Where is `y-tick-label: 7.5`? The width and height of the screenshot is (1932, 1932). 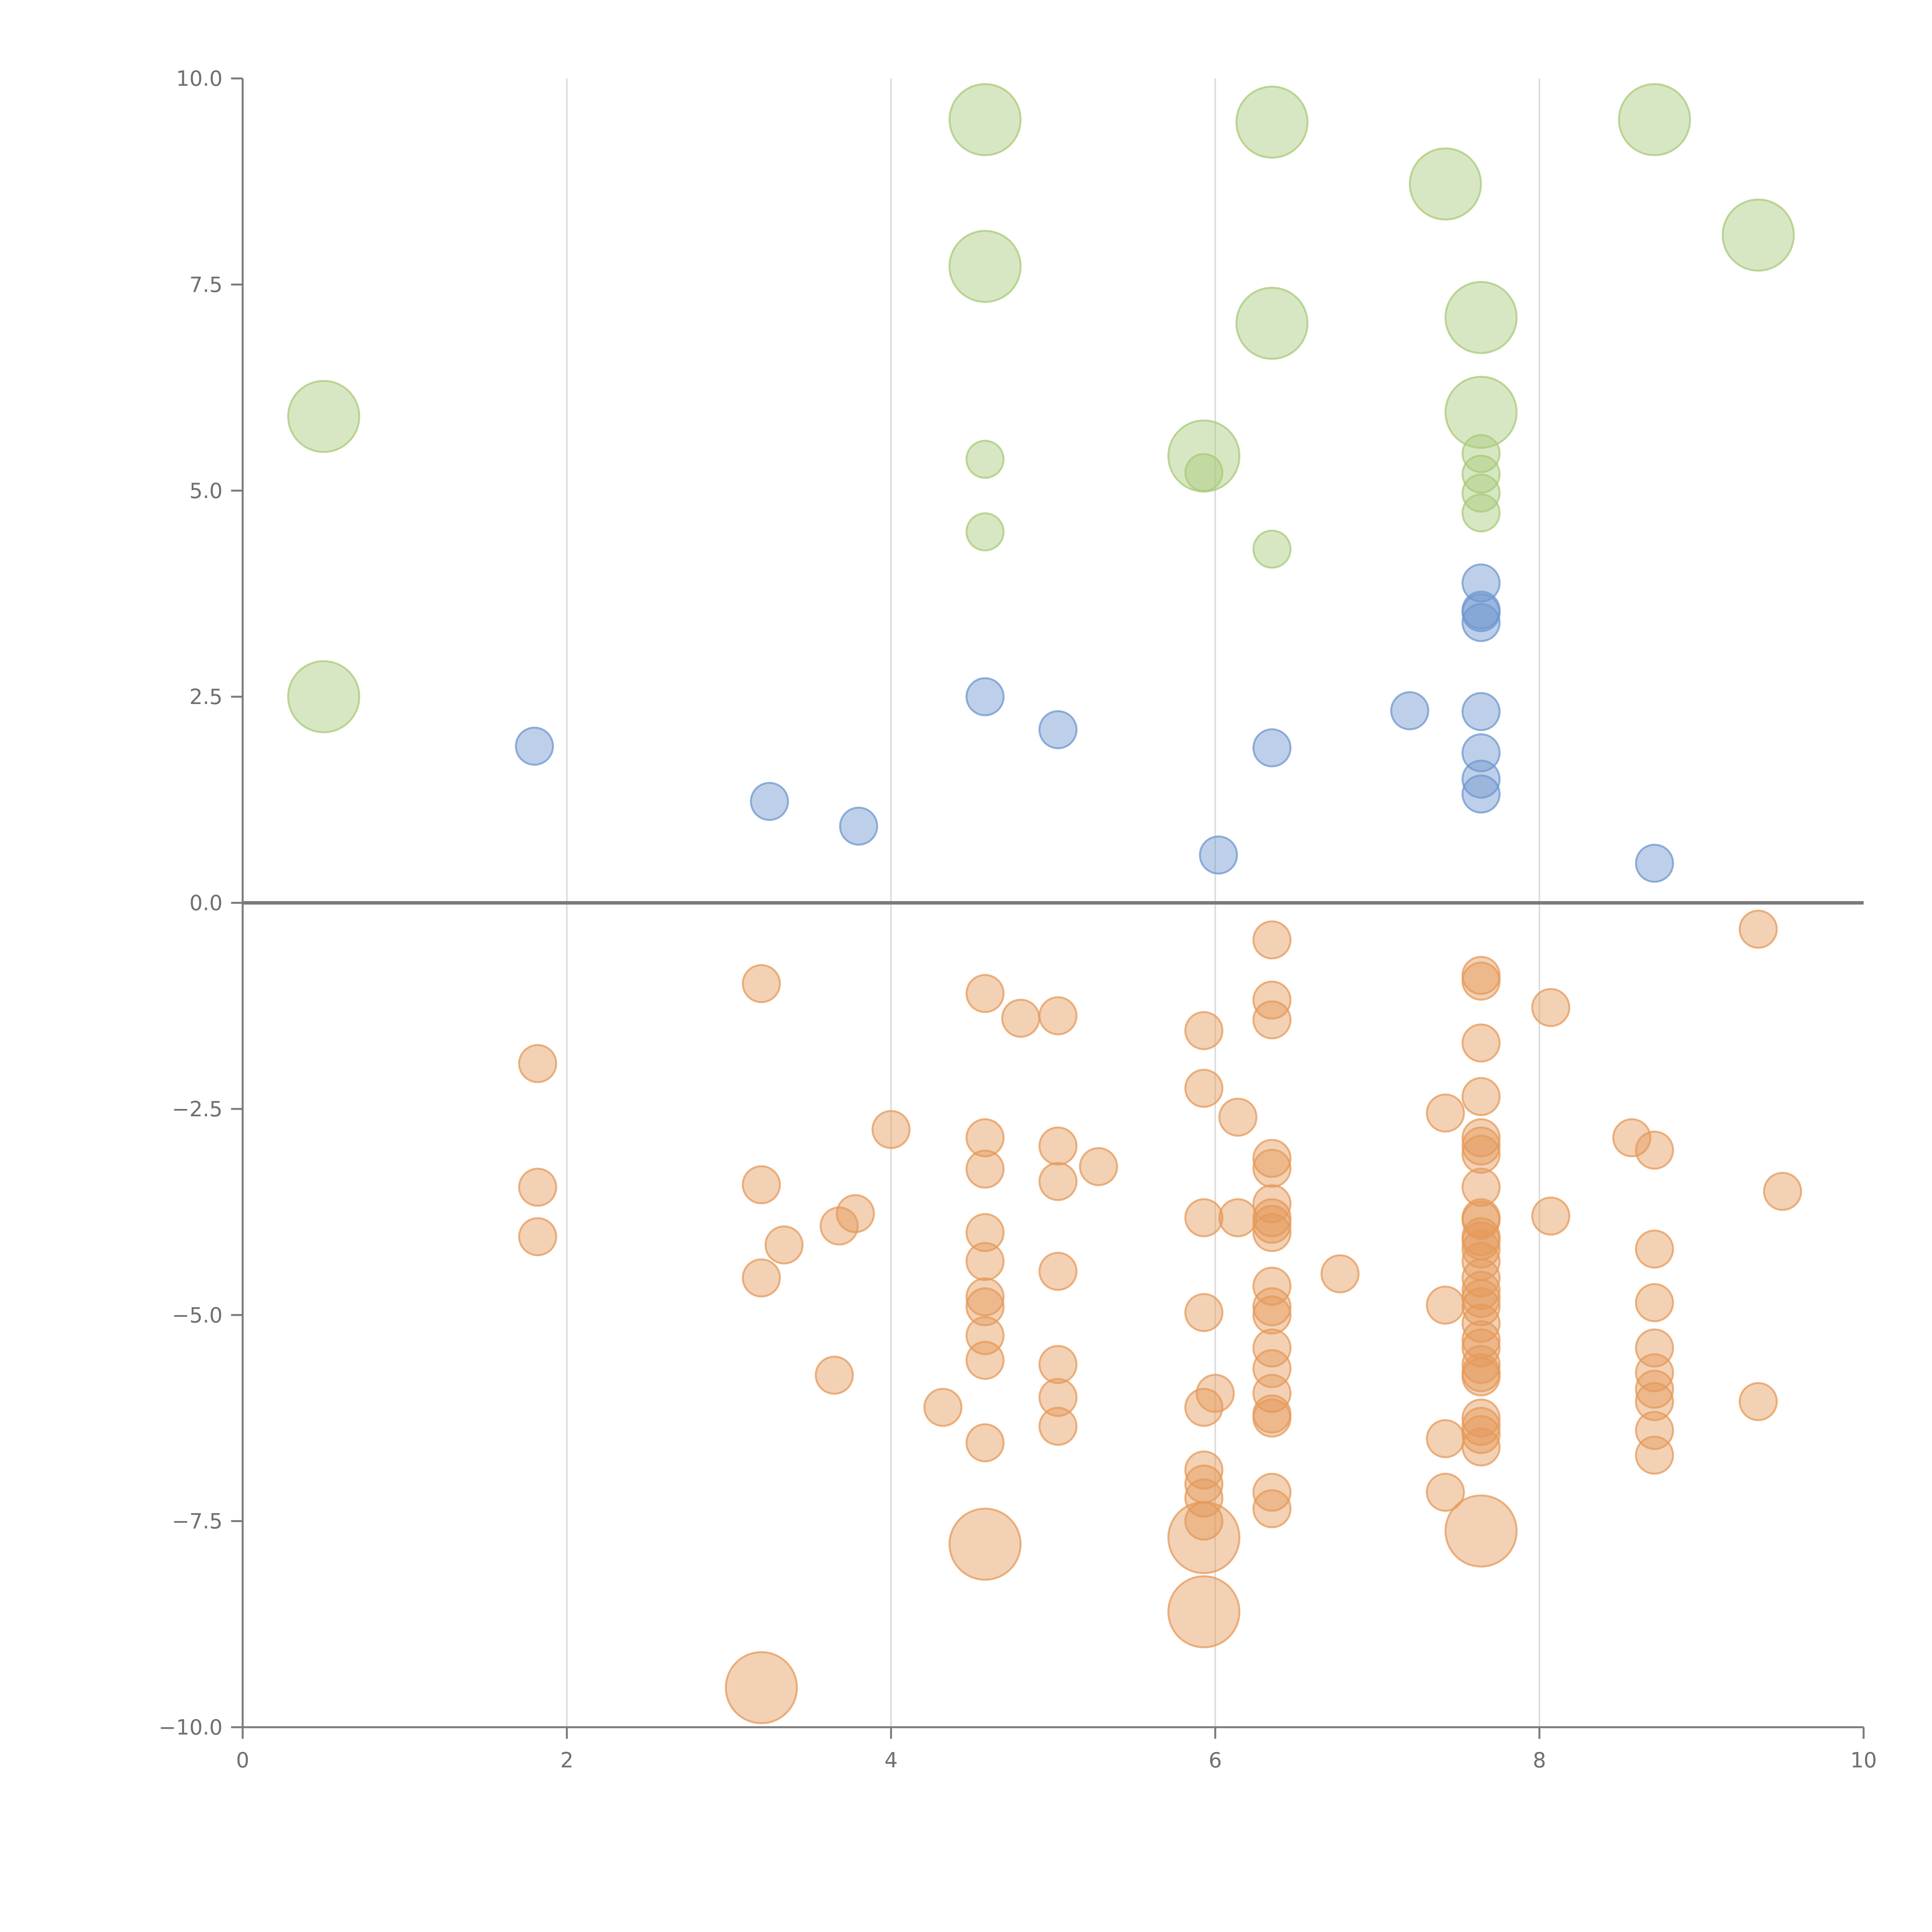
y-tick-label: 7.5 is located at coordinates (206, 284).